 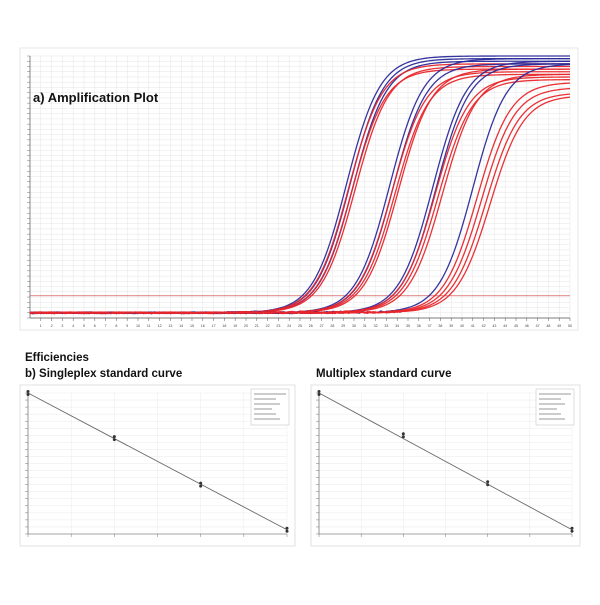 What do you see at coordinates (106, 326) in the screenshot?
I see `x-tick-label: 7` at bounding box center [106, 326].